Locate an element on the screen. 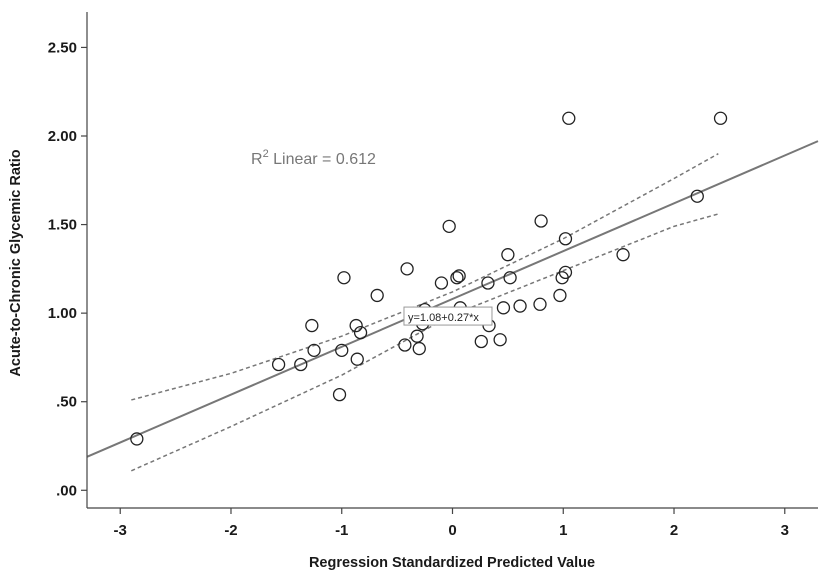 This screenshot has height=574, width=829. y-tick-label: .50 is located at coordinates (66, 402).